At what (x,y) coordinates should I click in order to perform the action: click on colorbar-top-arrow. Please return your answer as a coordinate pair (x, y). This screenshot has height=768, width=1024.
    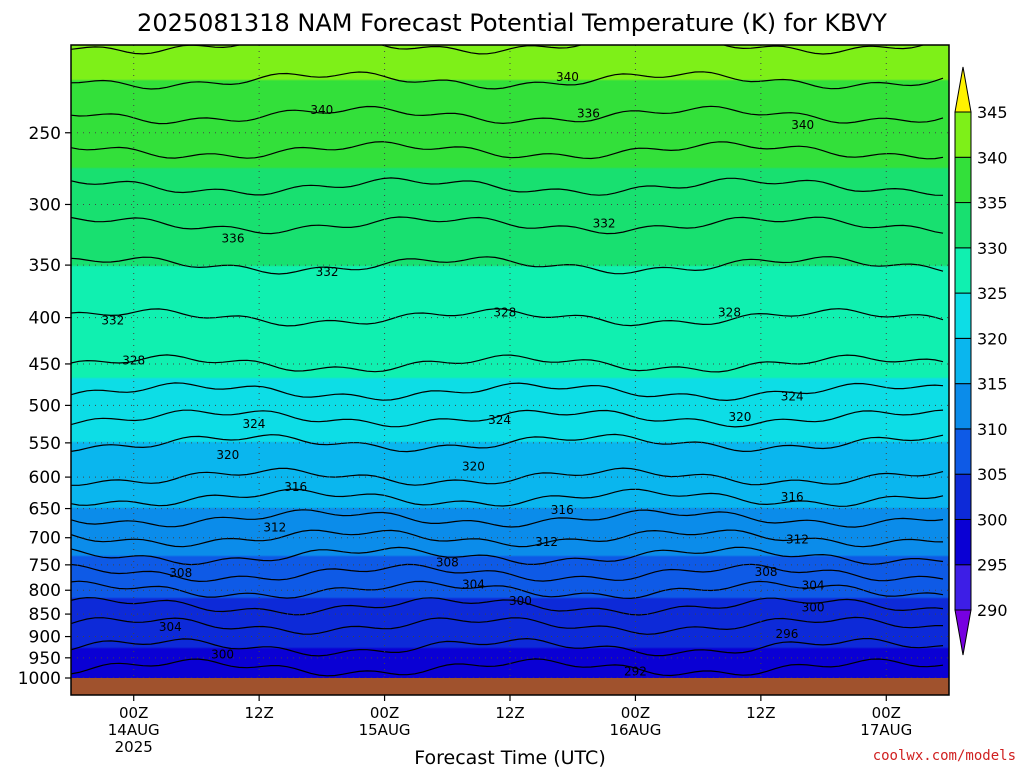
    Looking at the image, I should click on (963, 89).